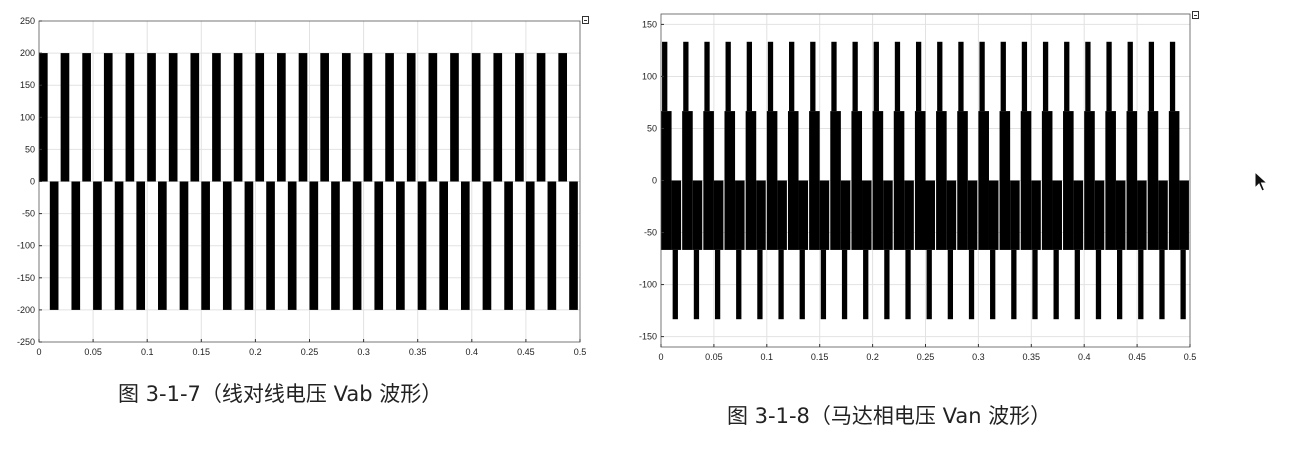 Image resolution: width=1290 pixels, height=452 pixels. Describe the element at coordinates (1261, 181) in the screenshot. I see `mouse-cursor-icon` at that location.